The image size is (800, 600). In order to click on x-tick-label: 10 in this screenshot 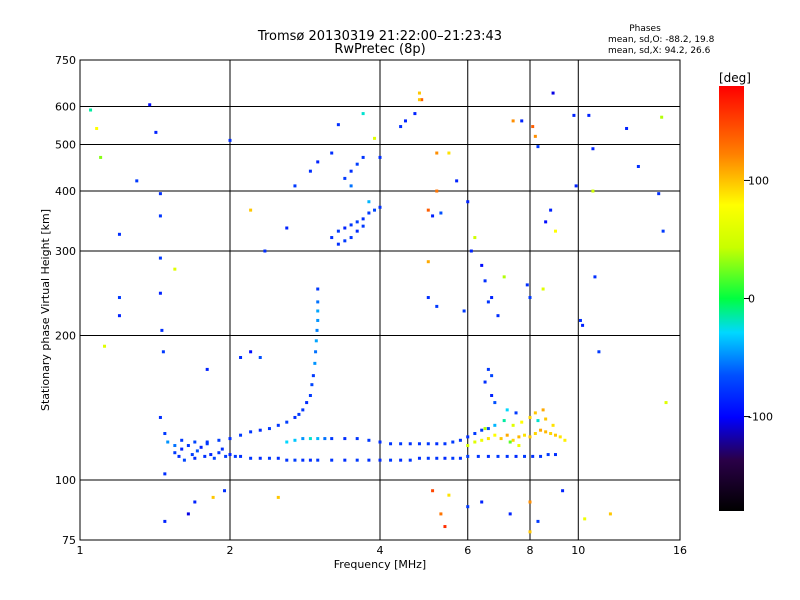, I will do `click(578, 550)`.